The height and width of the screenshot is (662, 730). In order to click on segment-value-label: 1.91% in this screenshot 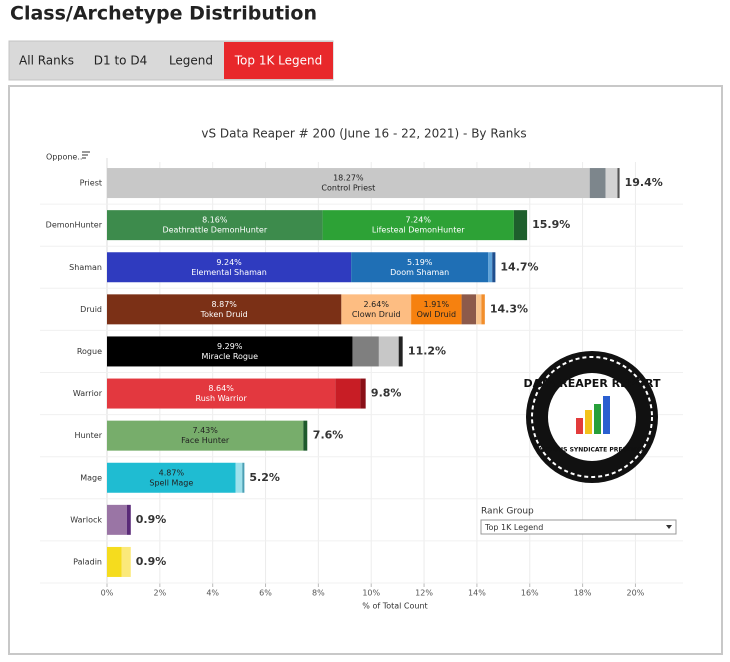, I will do `click(437, 304)`.